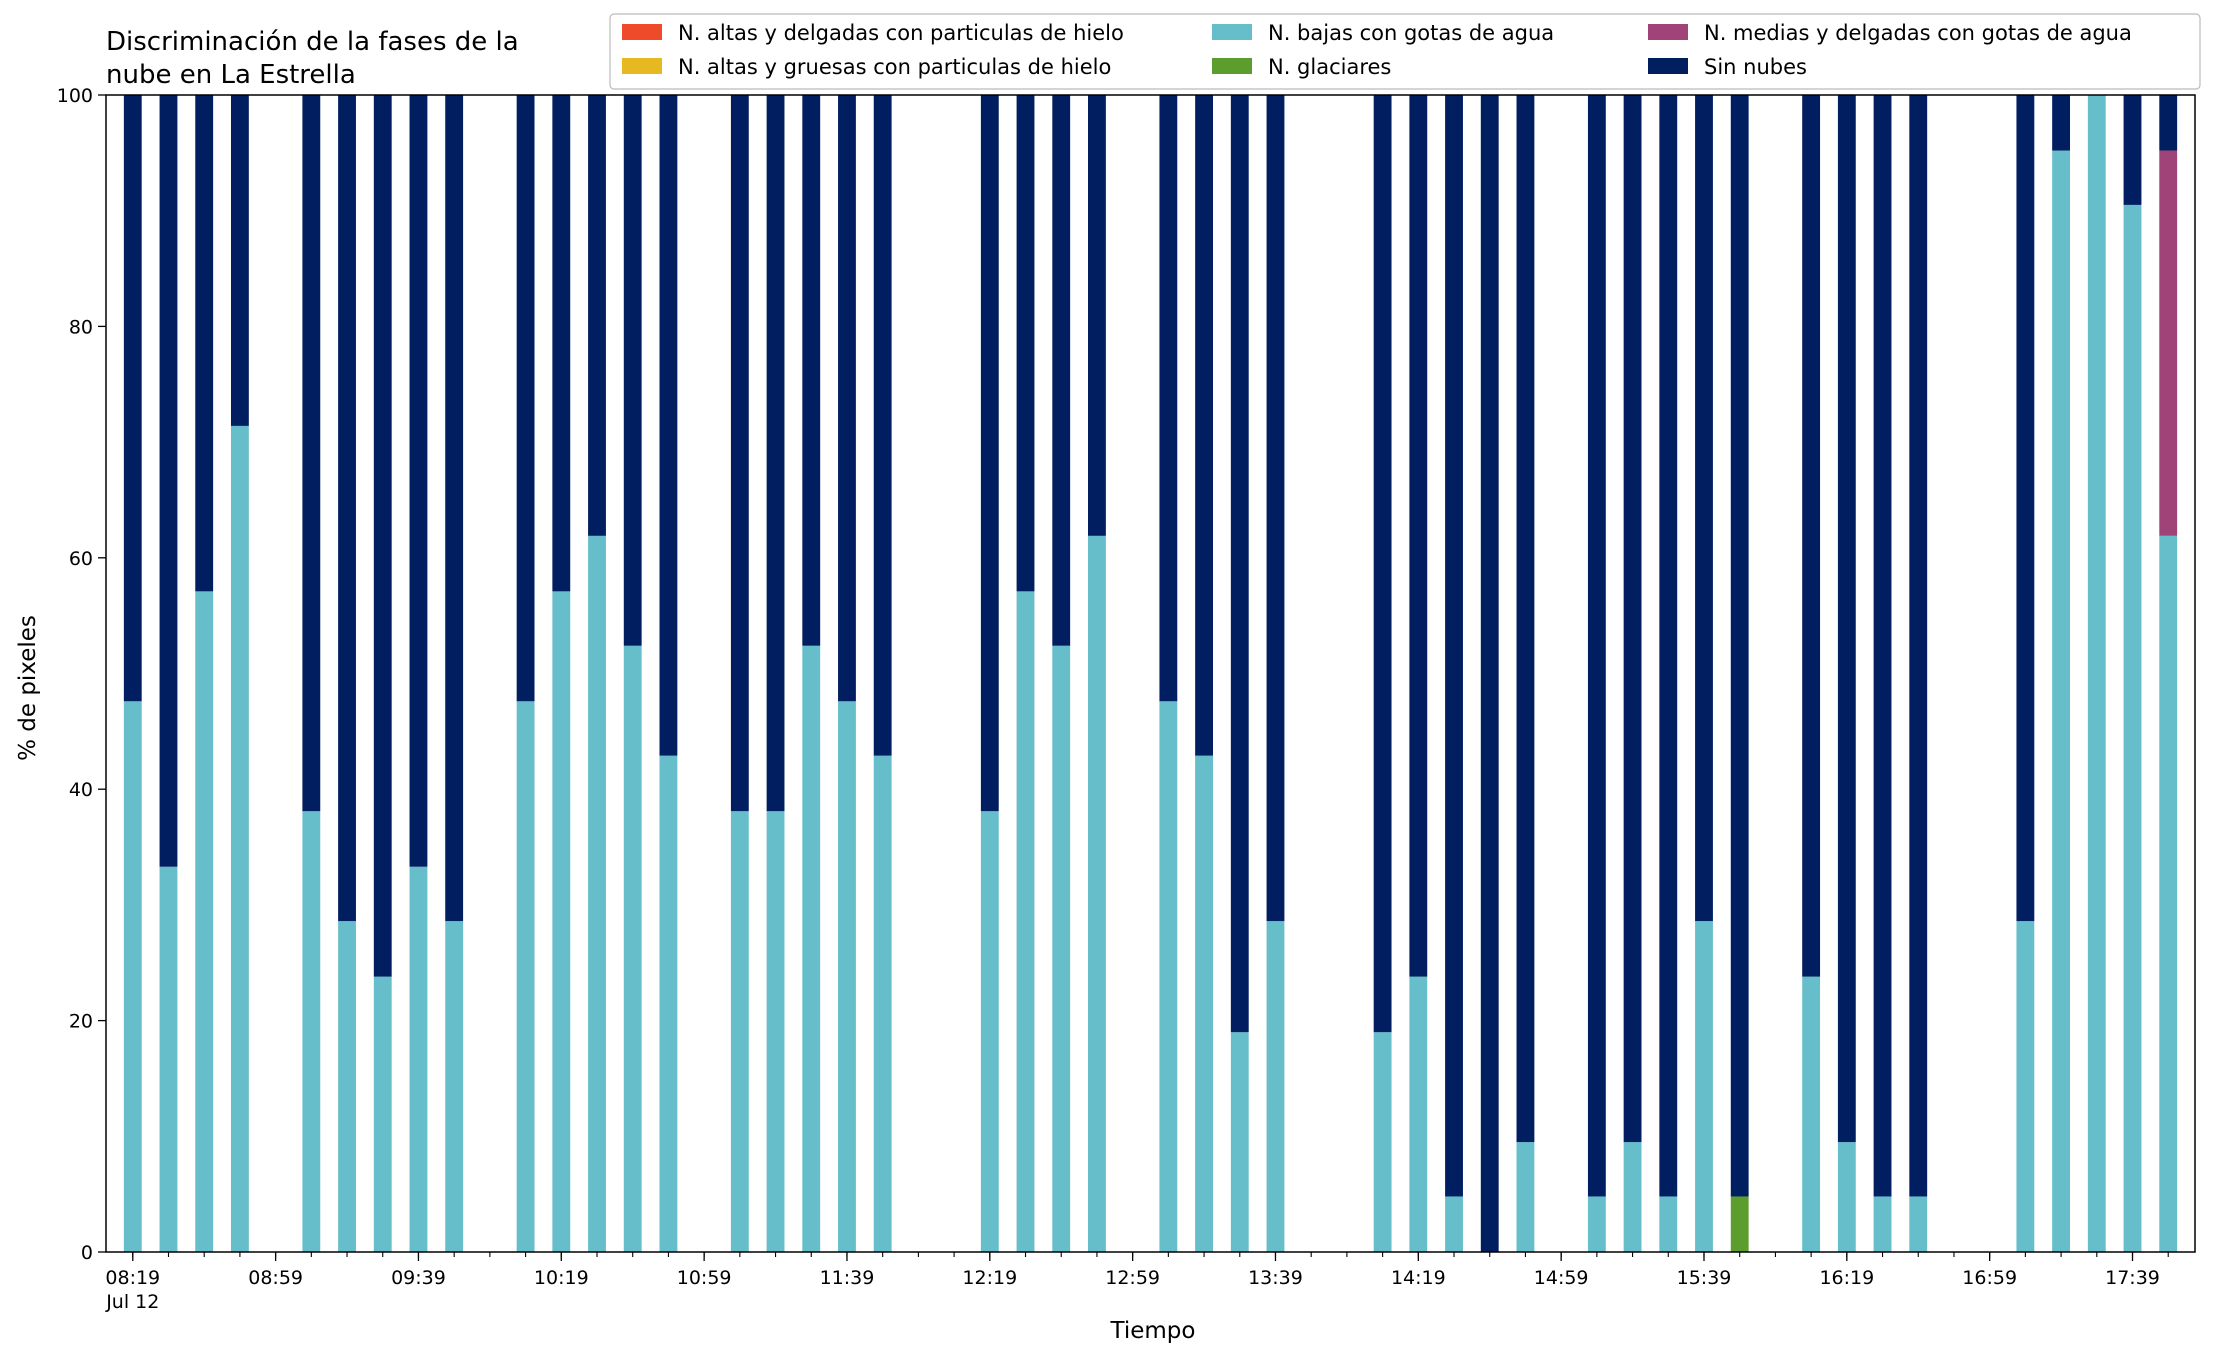 This screenshot has width=2216, height=1355. What do you see at coordinates (1561, 1278) in the screenshot?
I see `x-tick-label-10: 14:59` at bounding box center [1561, 1278].